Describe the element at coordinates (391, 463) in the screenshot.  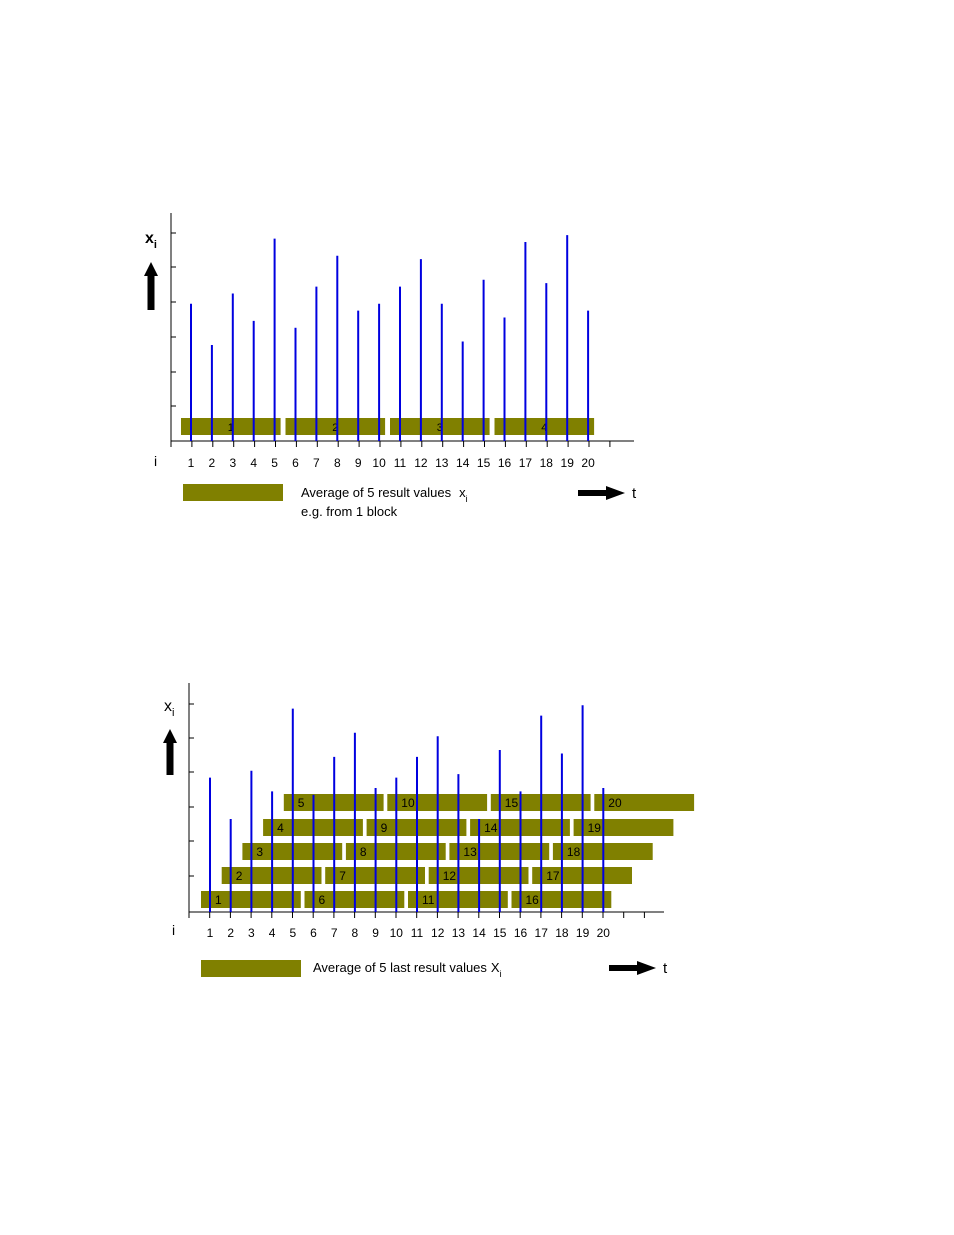
I see `c1-tick-labels: 1 2 3 4 5 6 7 8 9 10 11 12 13 14 15 16 17 18 19 20` at that location.